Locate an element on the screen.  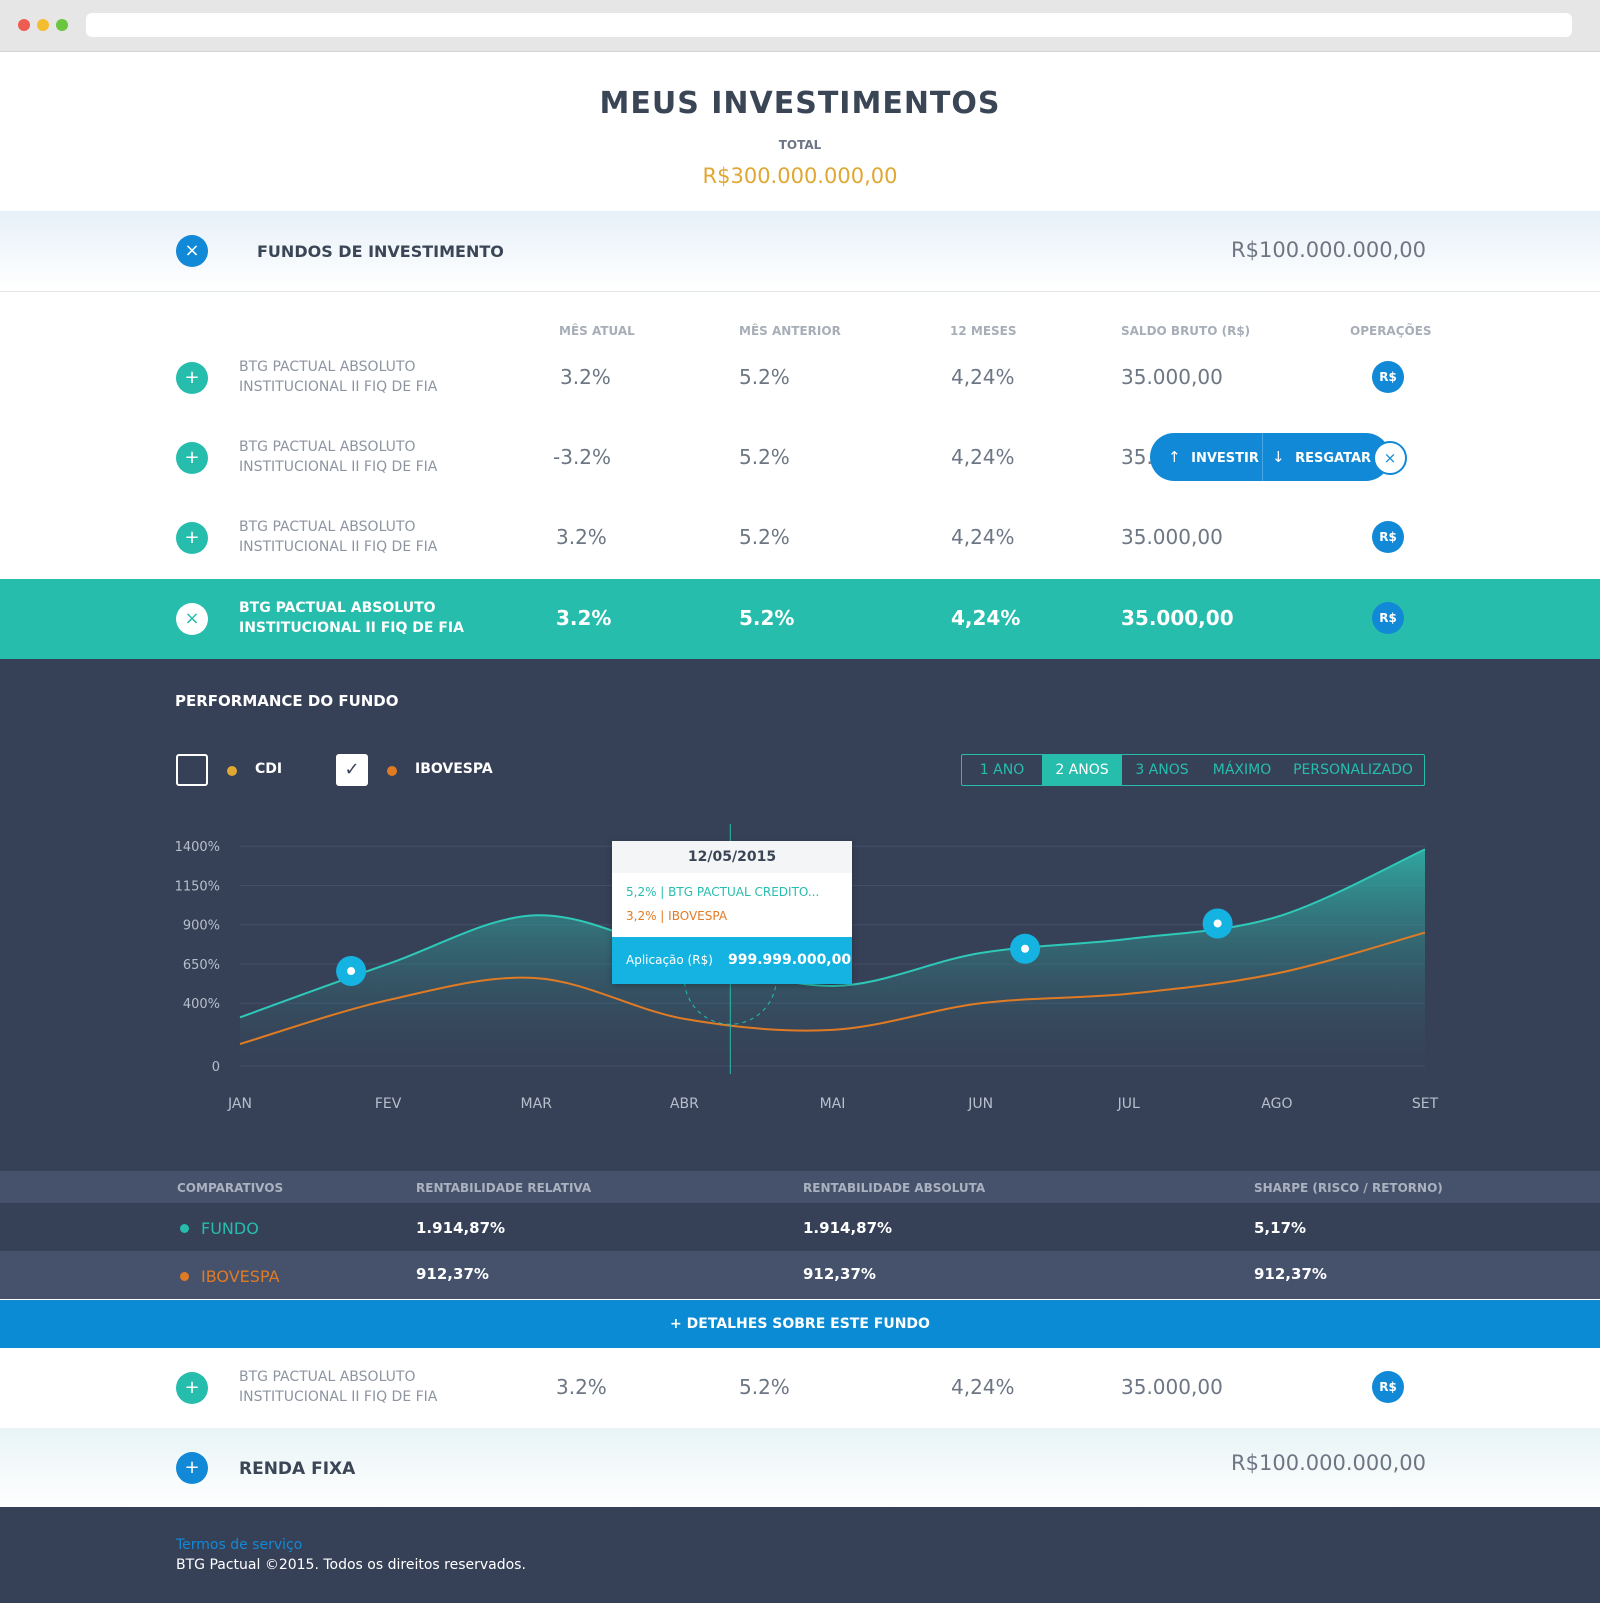
sharpe-value: 5,17% is located at coordinates (1280, 1228).